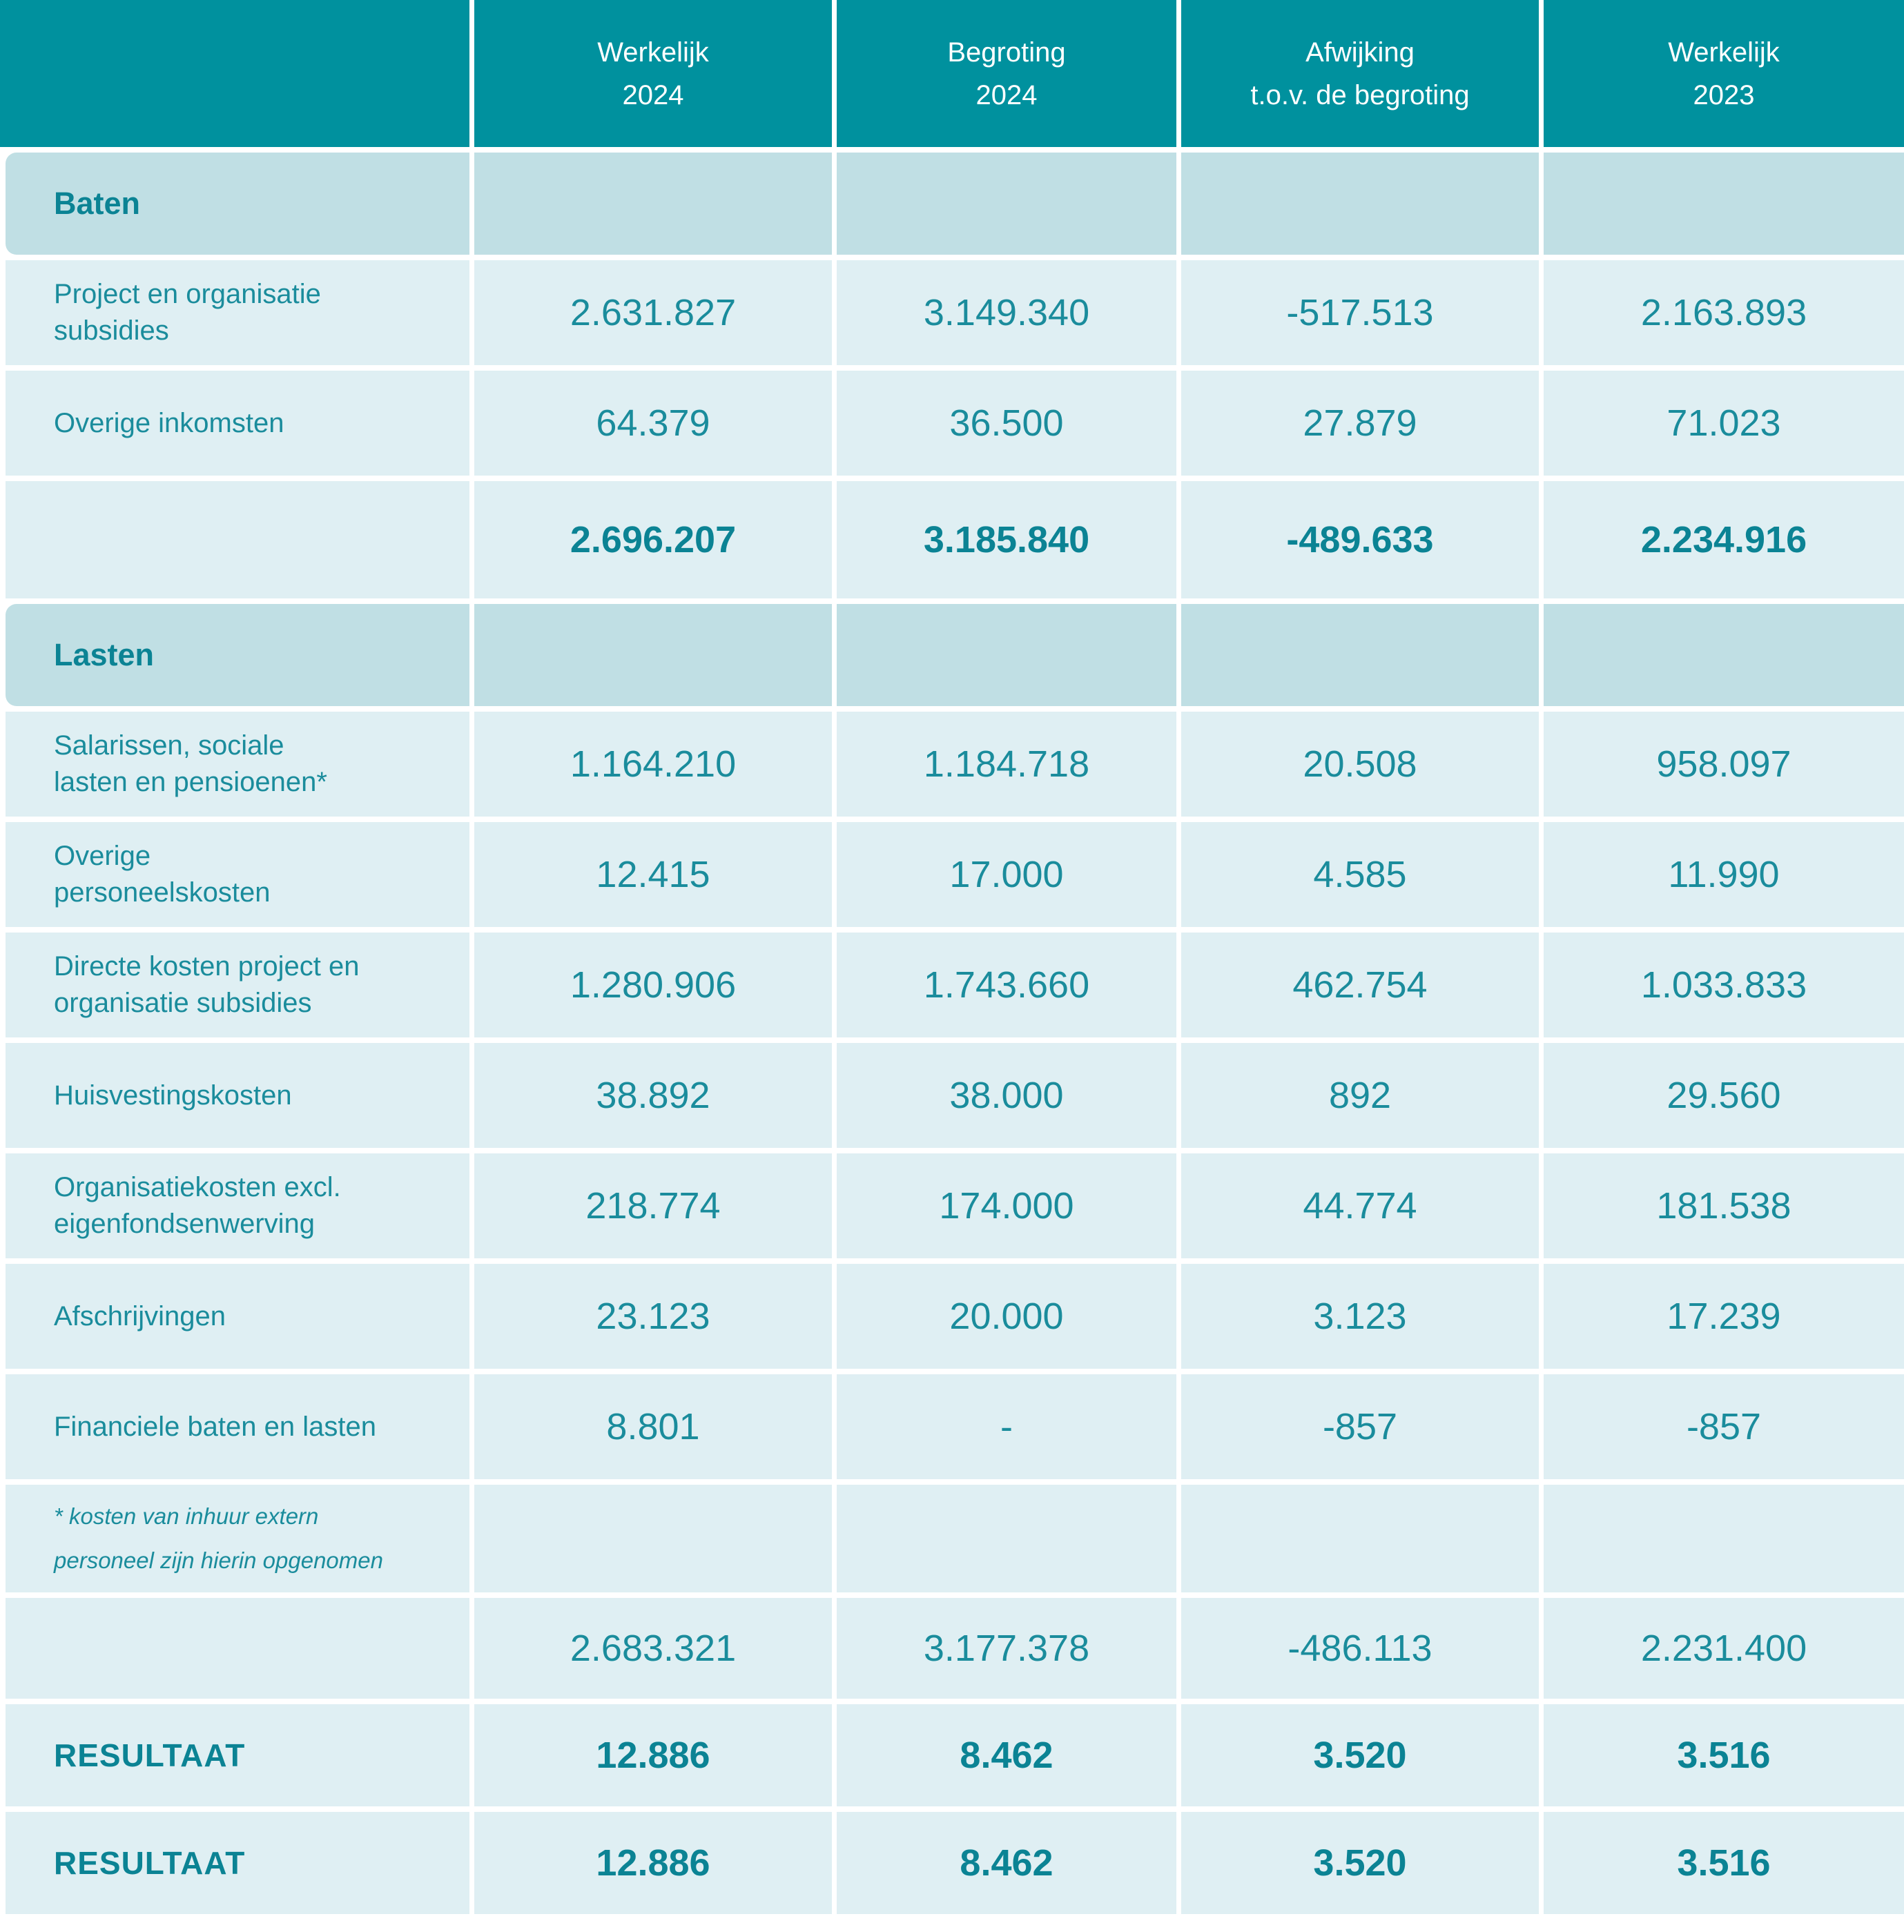 This screenshot has height=1932, width=1904. I want to click on value-cell: 1.184.718, so click(1006, 764).